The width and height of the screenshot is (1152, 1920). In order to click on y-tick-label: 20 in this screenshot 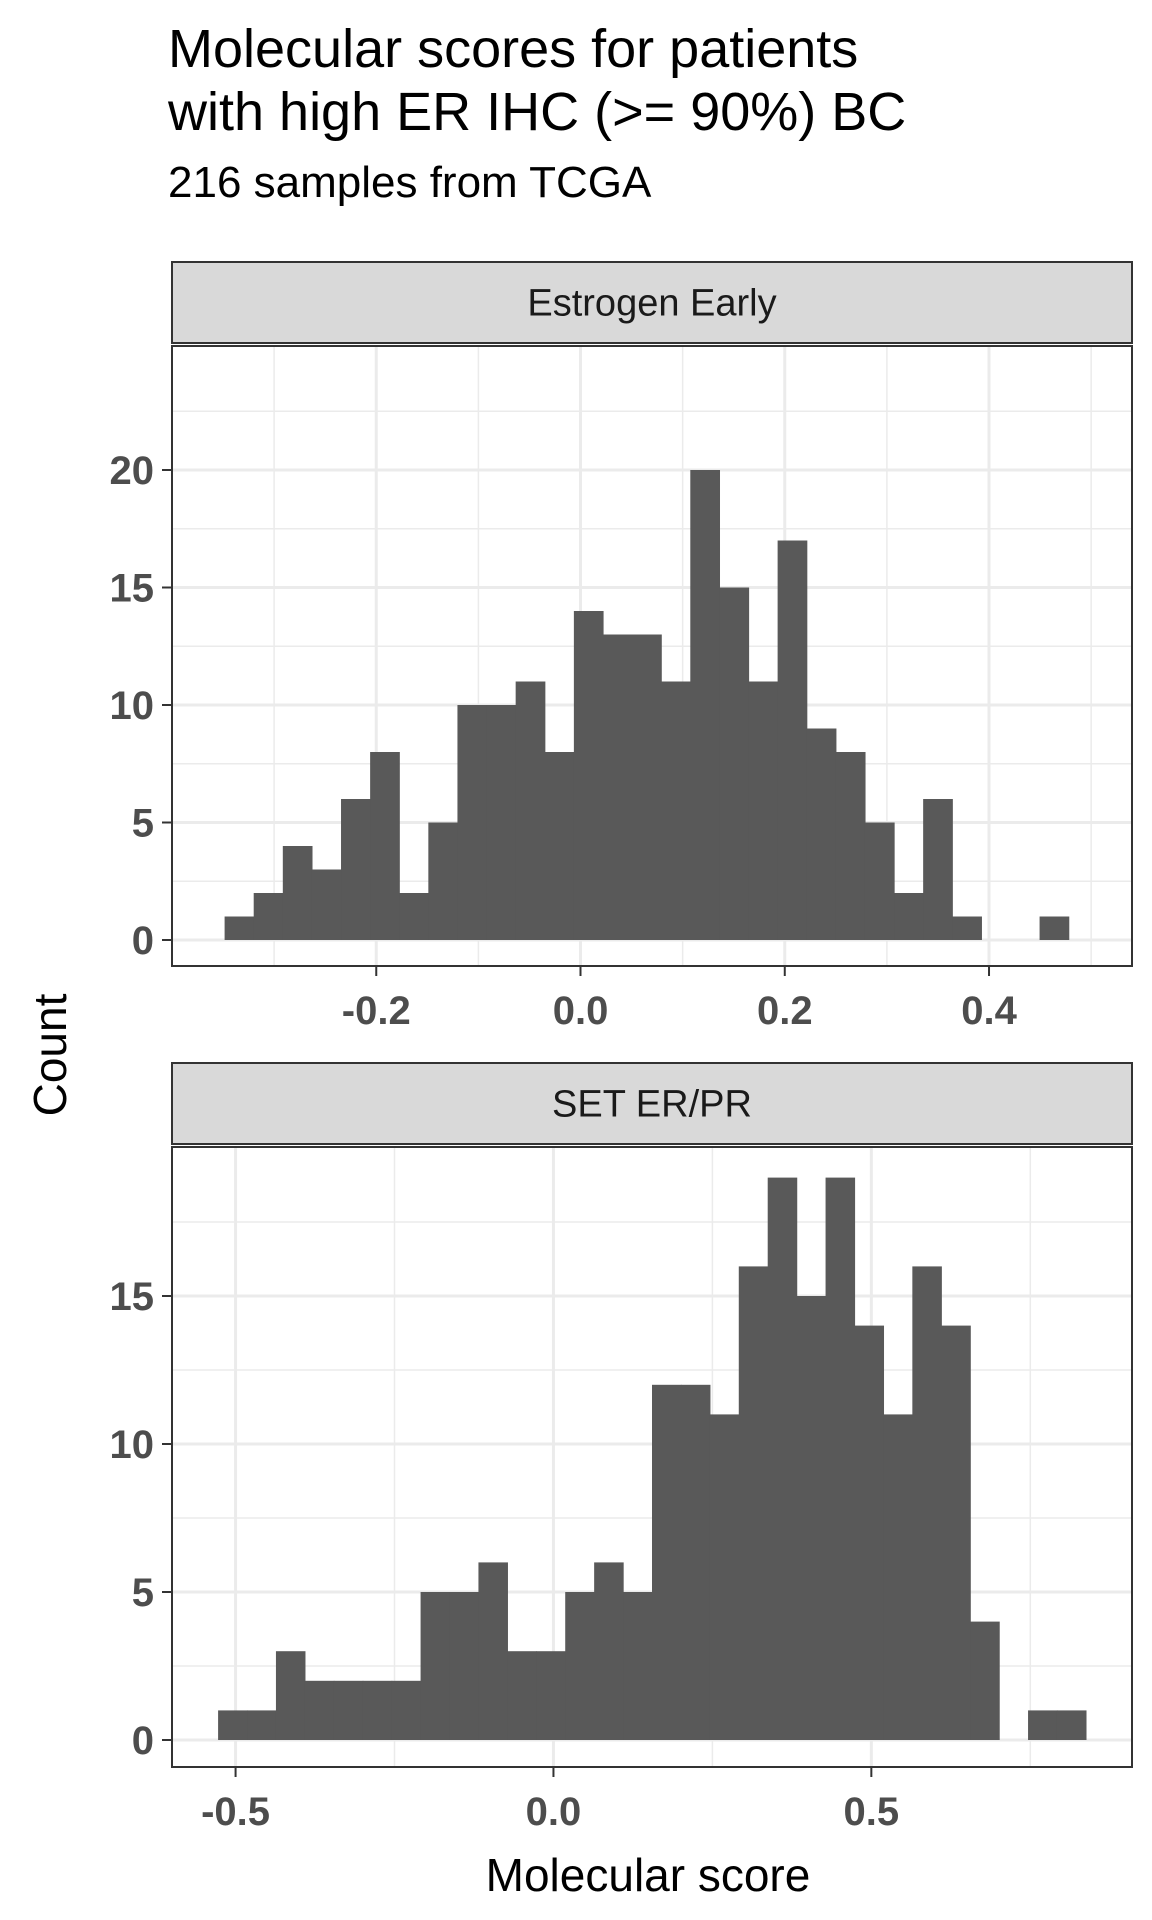, I will do `click(132, 471)`.